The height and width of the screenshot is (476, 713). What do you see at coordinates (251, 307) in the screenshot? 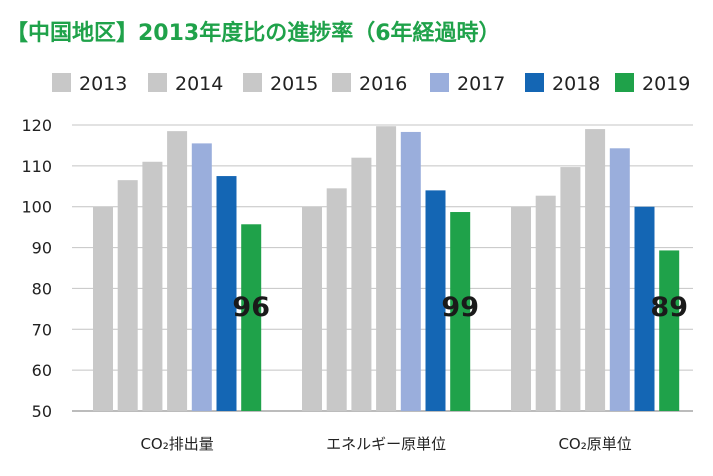
I see `data-label-1: 96` at bounding box center [251, 307].